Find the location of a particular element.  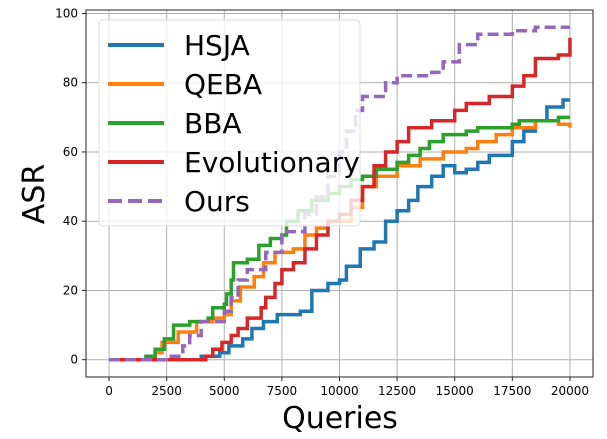

legend-label: Ours is located at coordinates (217, 201).